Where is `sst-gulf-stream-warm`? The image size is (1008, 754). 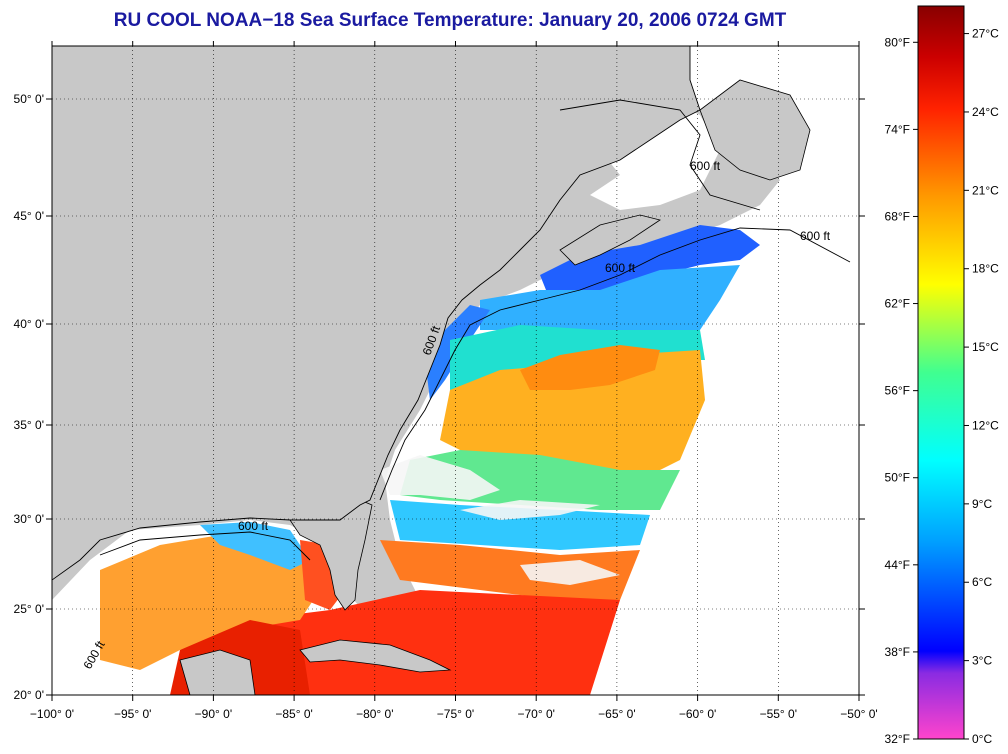
sst-gulf-stream-warm is located at coordinates (572, 415).